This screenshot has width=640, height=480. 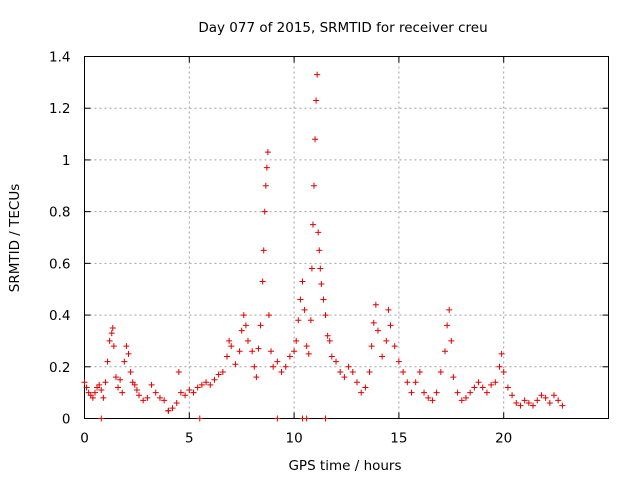 I want to click on y-tick-label: 1.4, so click(x=59, y=58).